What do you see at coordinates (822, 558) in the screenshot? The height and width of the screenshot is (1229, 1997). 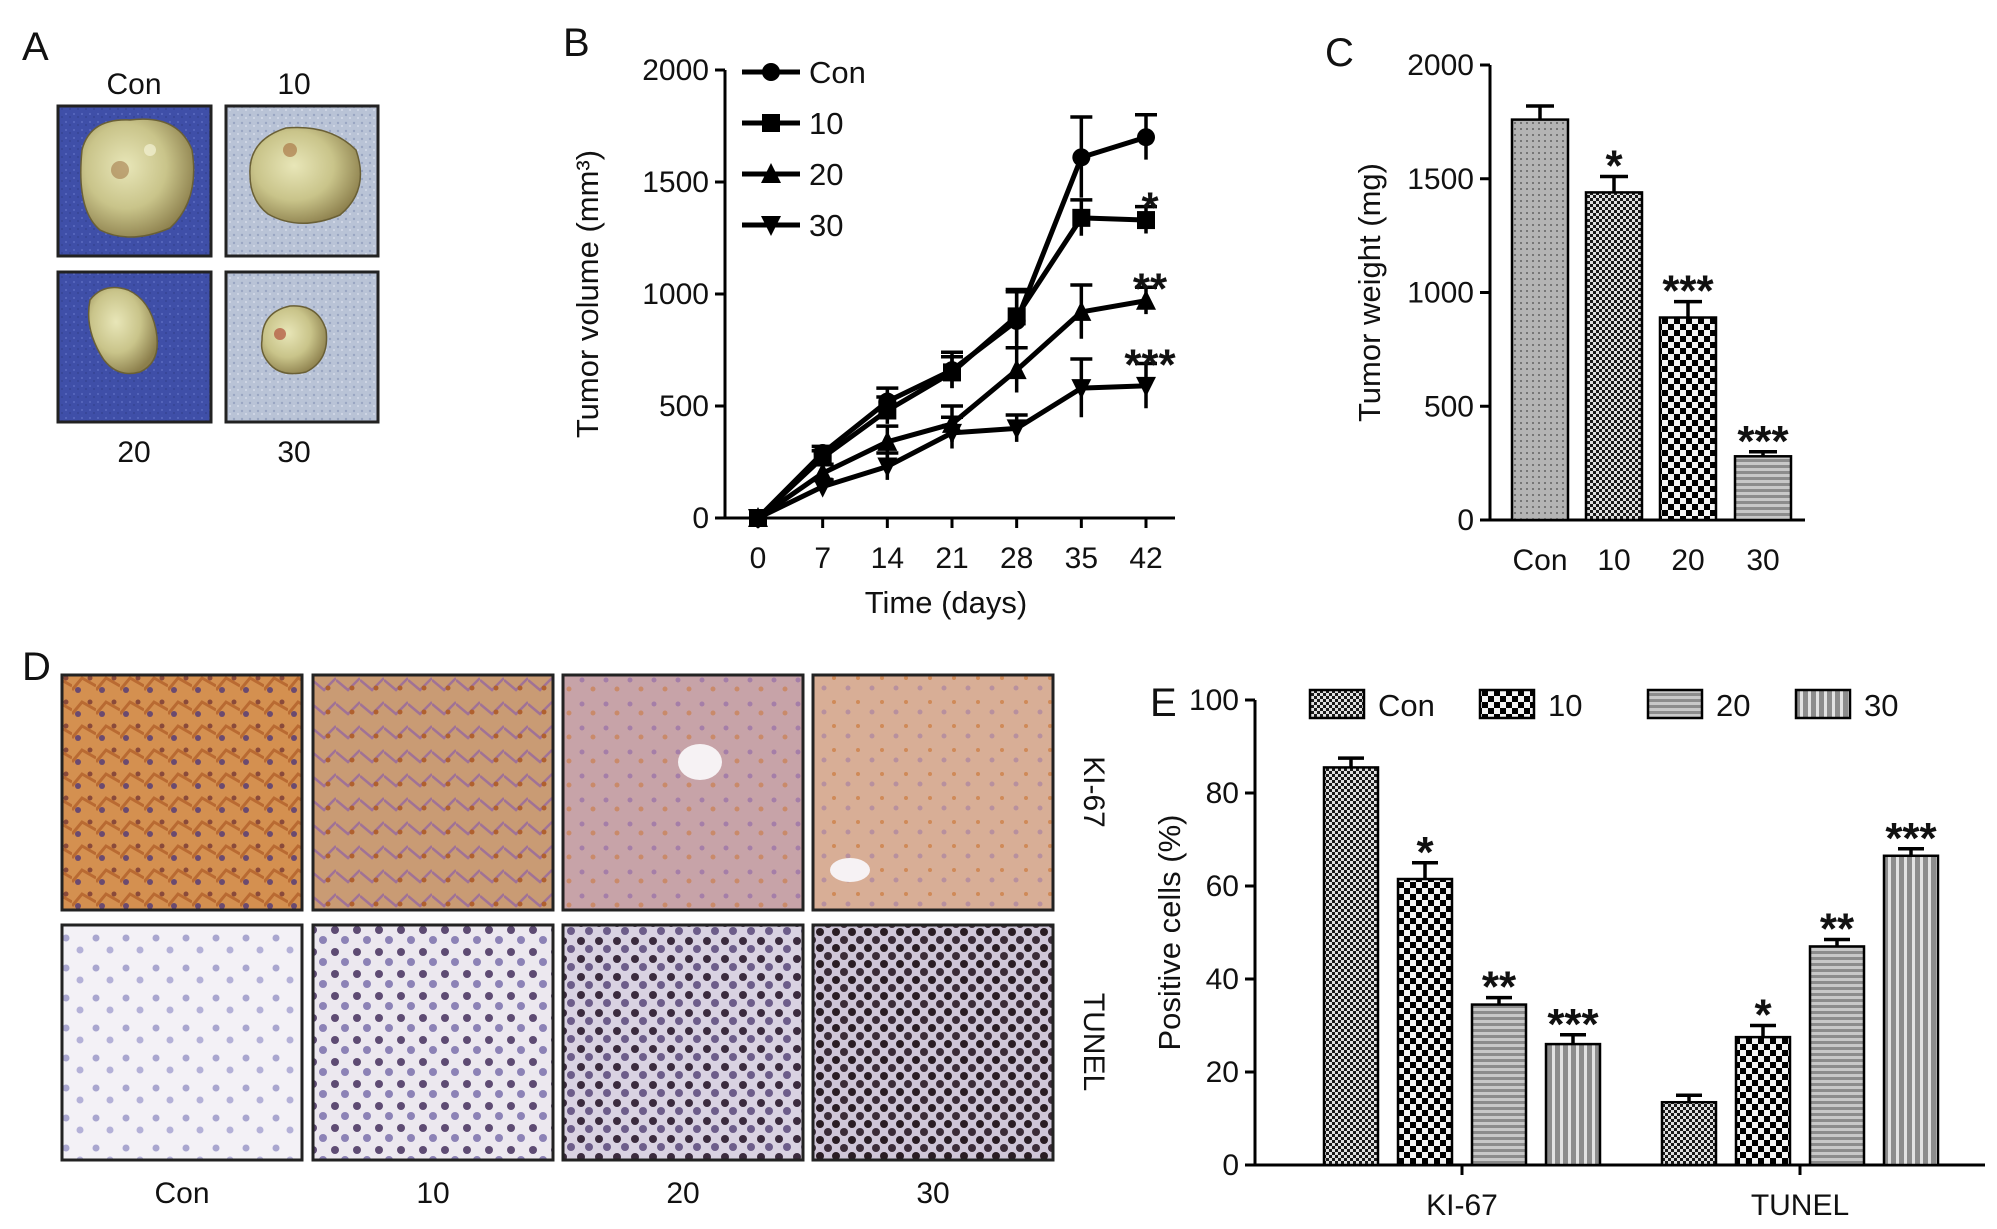 I see `b-x-tick-label-7: 7` at bounding box center [822, 558].